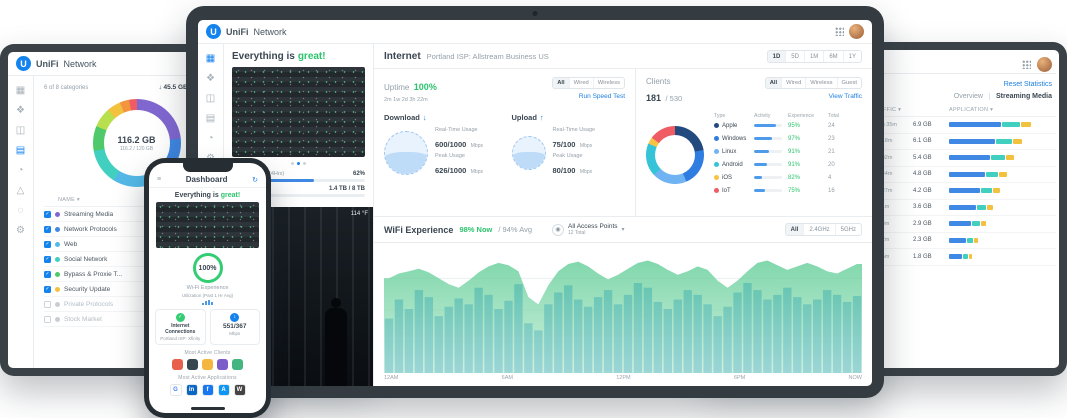  Describe the element at coordinates (788, 164) in the screenshot. I see `legend-row: Android 91% 20` at that location.